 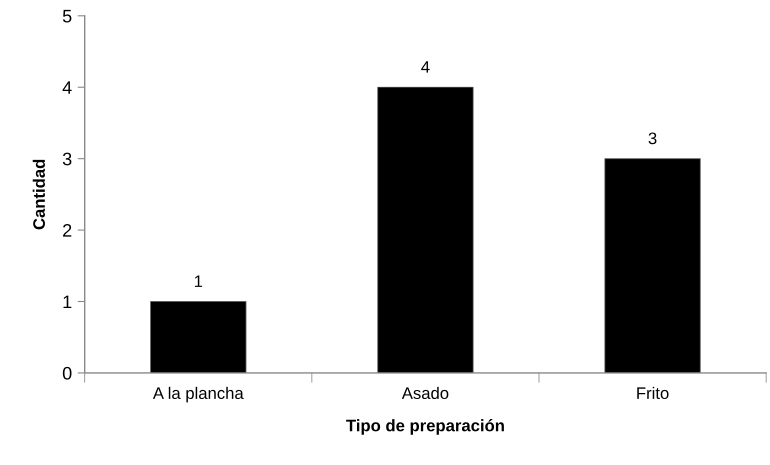 I want to click on data-label: 4, so click(x=425, y=67).